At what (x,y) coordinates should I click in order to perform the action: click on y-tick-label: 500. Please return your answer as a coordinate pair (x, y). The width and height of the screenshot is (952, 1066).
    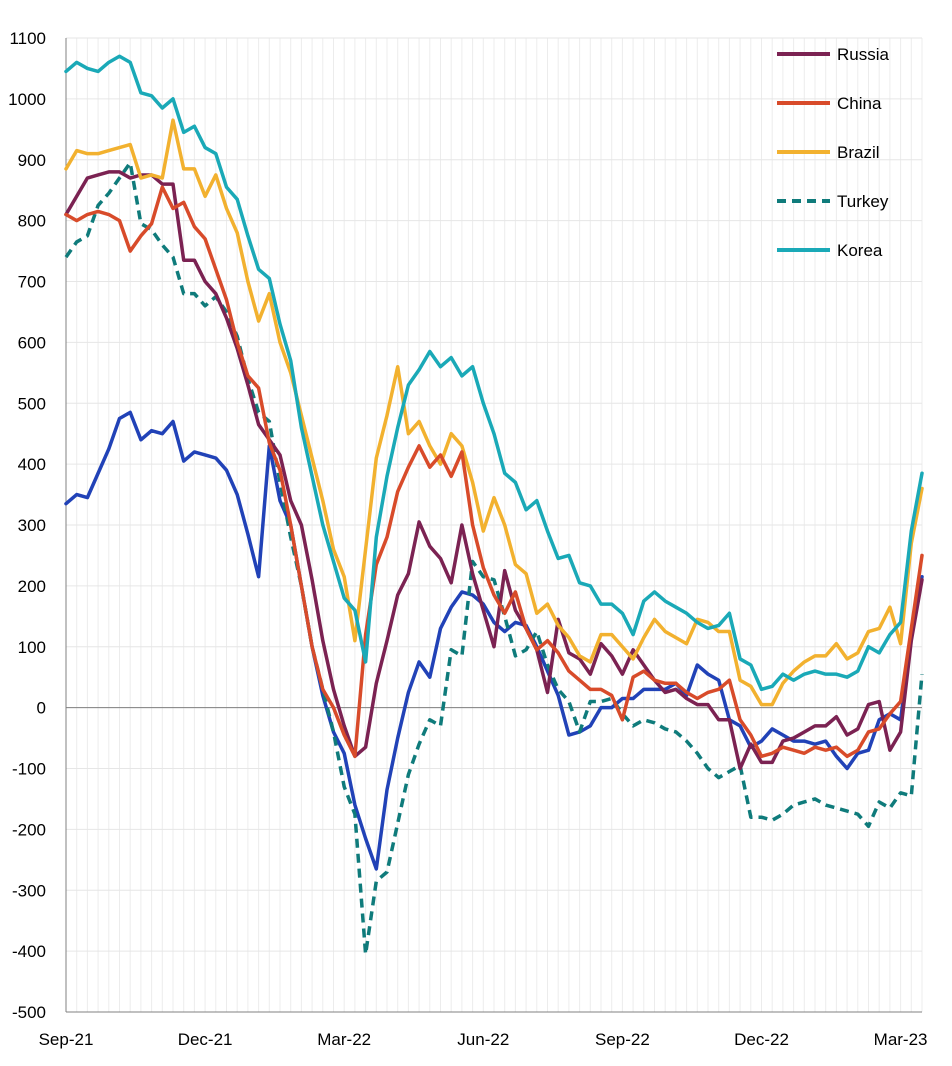
    Looking at the image, I should click on (32, 403).